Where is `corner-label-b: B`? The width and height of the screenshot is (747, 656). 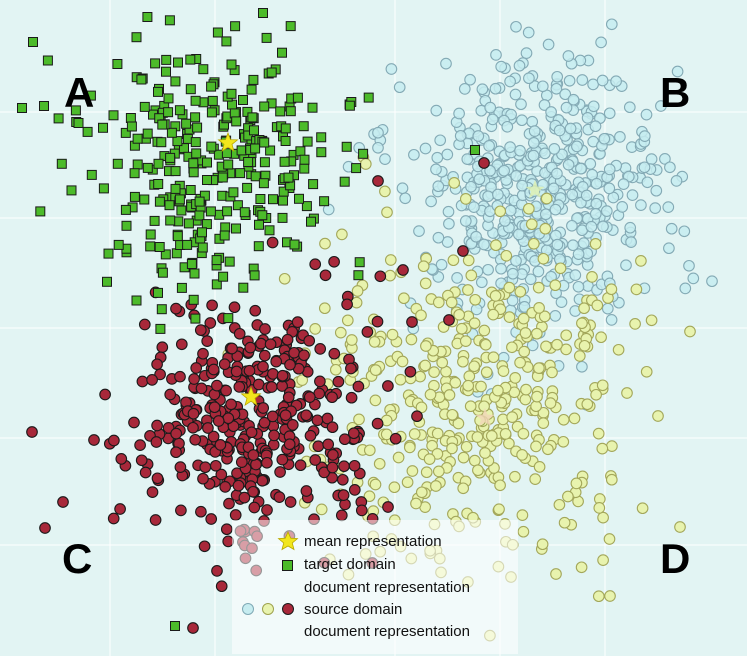
corner-label-b: B is located at coordinates (675, 92).